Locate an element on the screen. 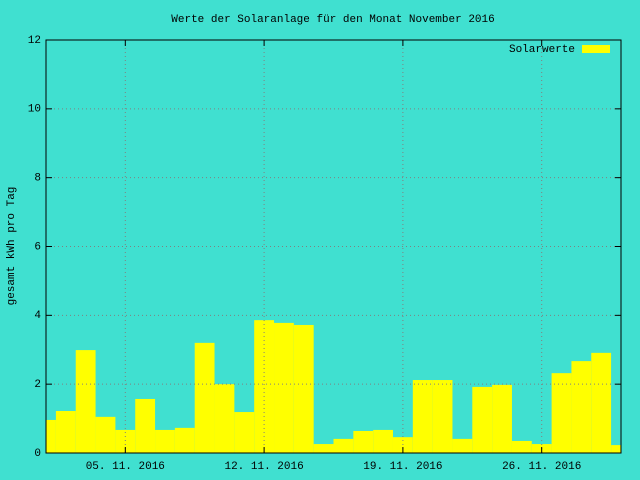 This screenshot has height=480, width=640. y-tick-label: 12 is located at coordinates (34, 41).